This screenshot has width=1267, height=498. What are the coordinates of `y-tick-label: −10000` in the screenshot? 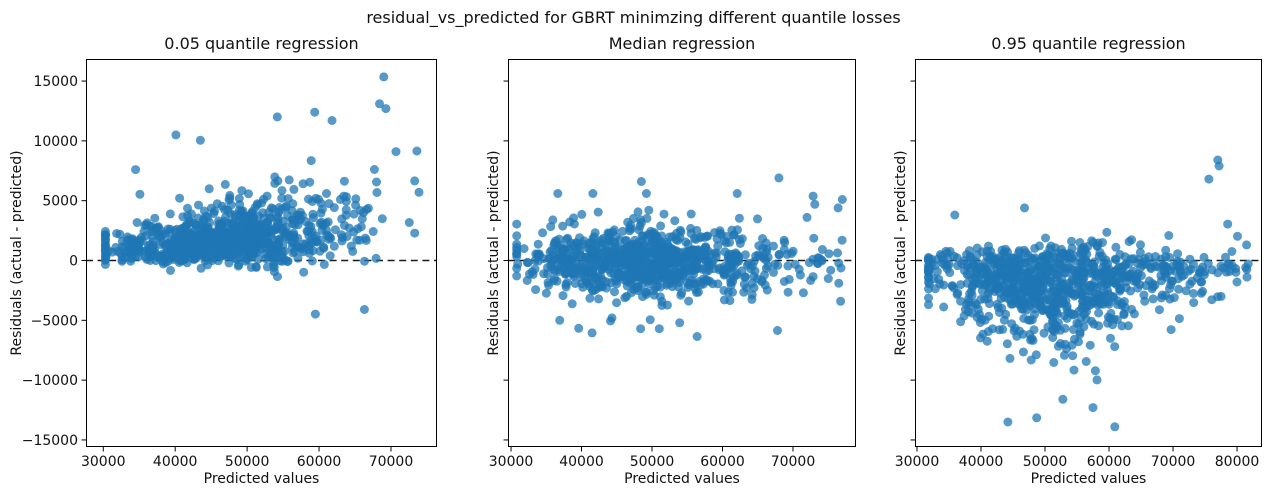 It's located at (50, 381).